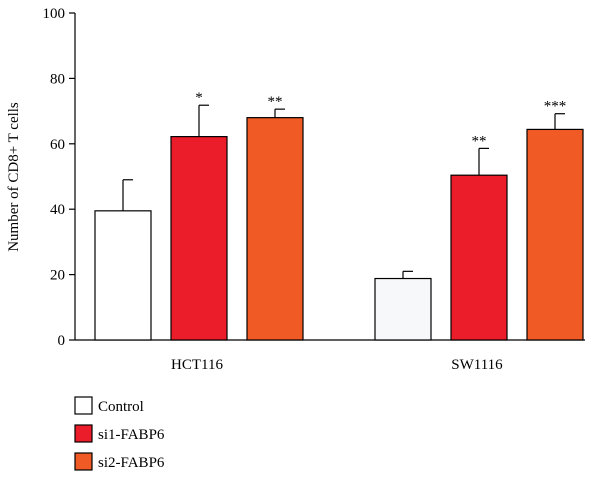 This screenshot has width=600, height=479. I want to click on bar-si2-fabp6-hct116, so click(275, 229).